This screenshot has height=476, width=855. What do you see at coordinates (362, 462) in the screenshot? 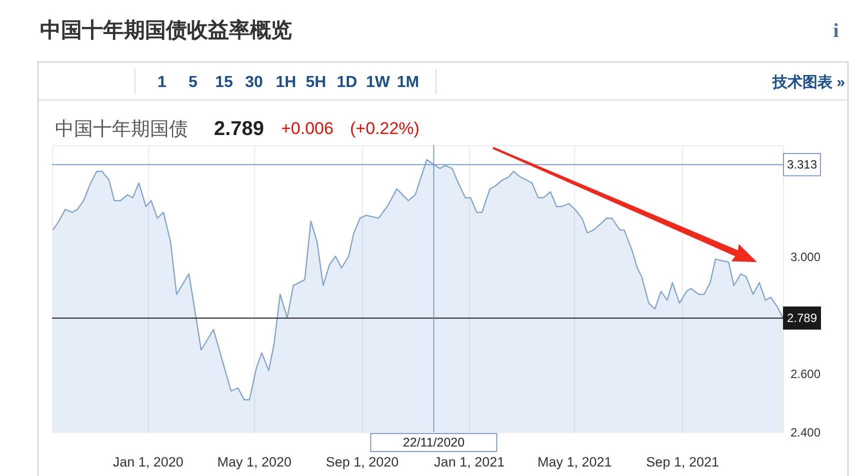
I see `x-tick-label: Sep 1, 2020` at bounding box center [362, 462].